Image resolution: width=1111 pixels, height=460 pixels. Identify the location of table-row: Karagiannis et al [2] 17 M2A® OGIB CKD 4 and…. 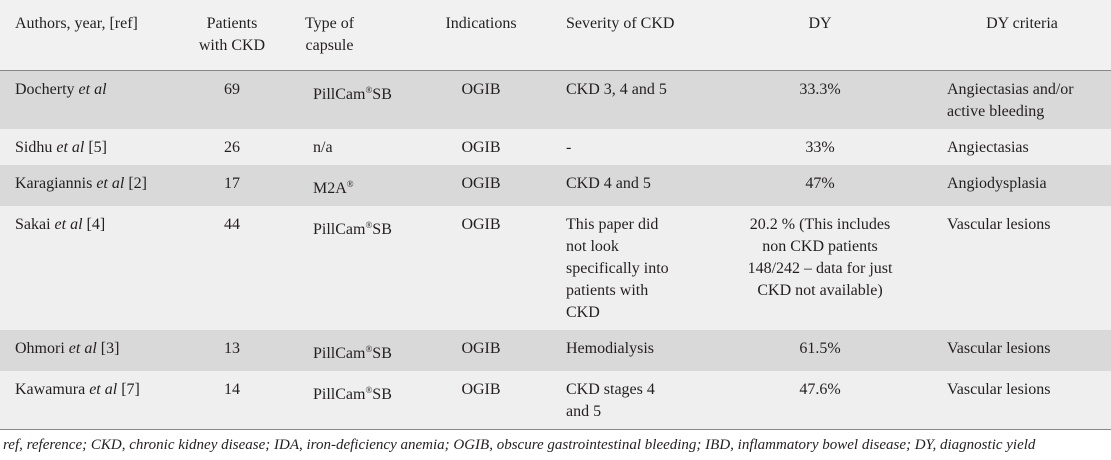
(555, 185).